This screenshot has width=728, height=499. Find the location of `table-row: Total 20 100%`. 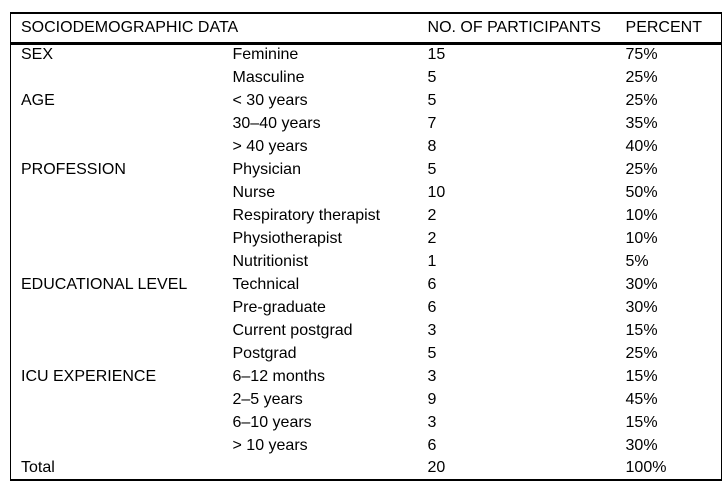

table-row: Total 20 100% is located at coordinates (366, 468).